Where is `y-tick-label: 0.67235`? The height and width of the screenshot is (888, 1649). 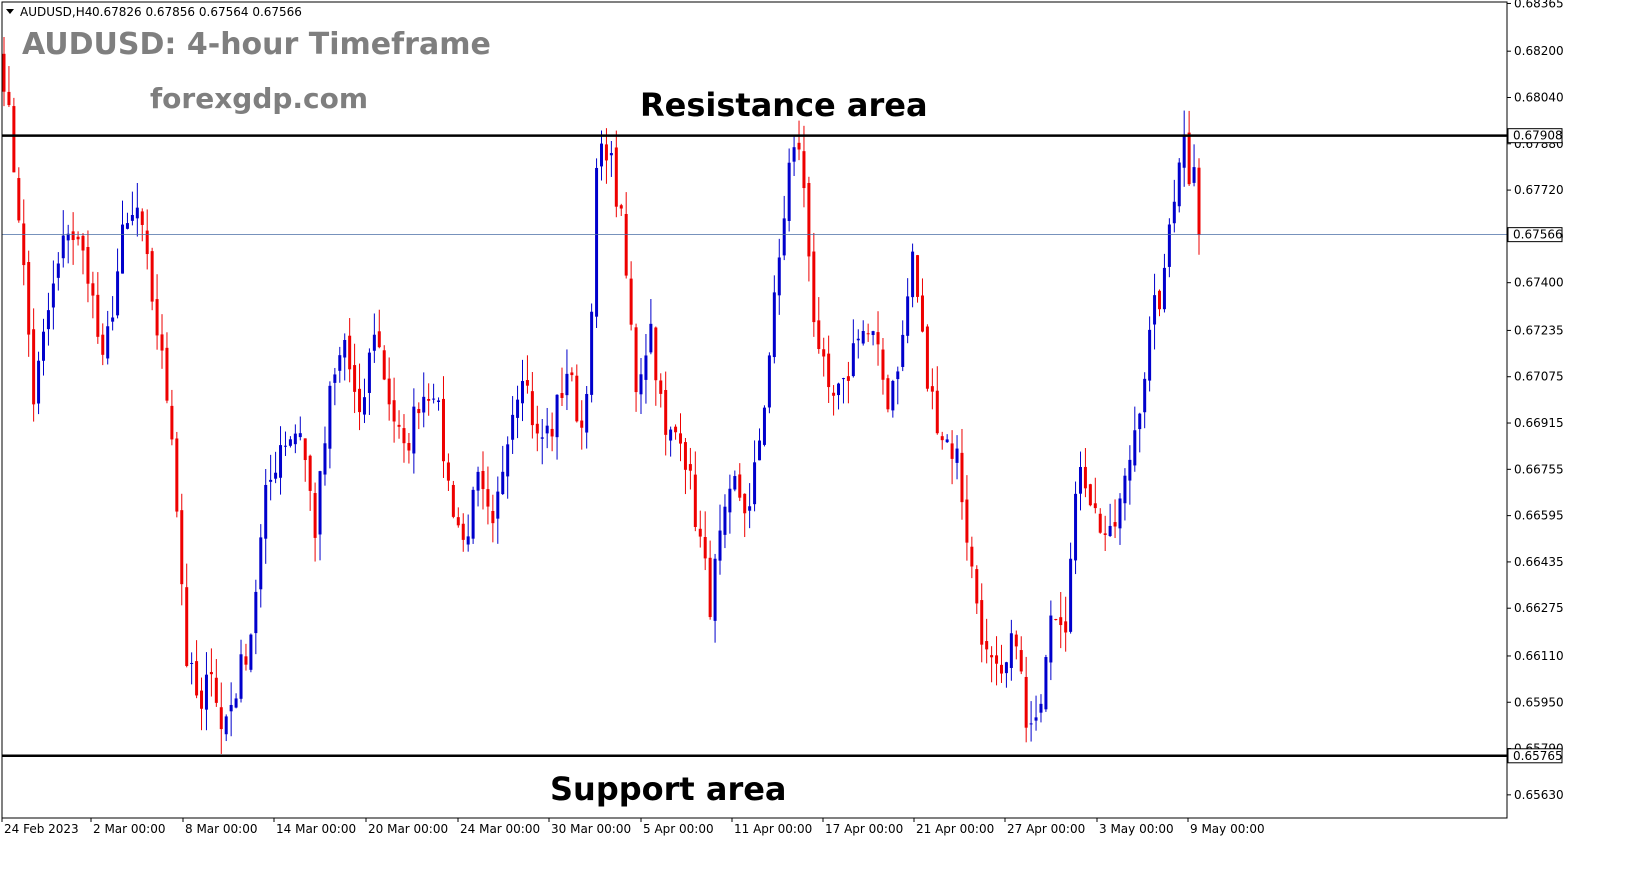 y-tick-label: 0.67235 is located at coordinates (1539, 330).